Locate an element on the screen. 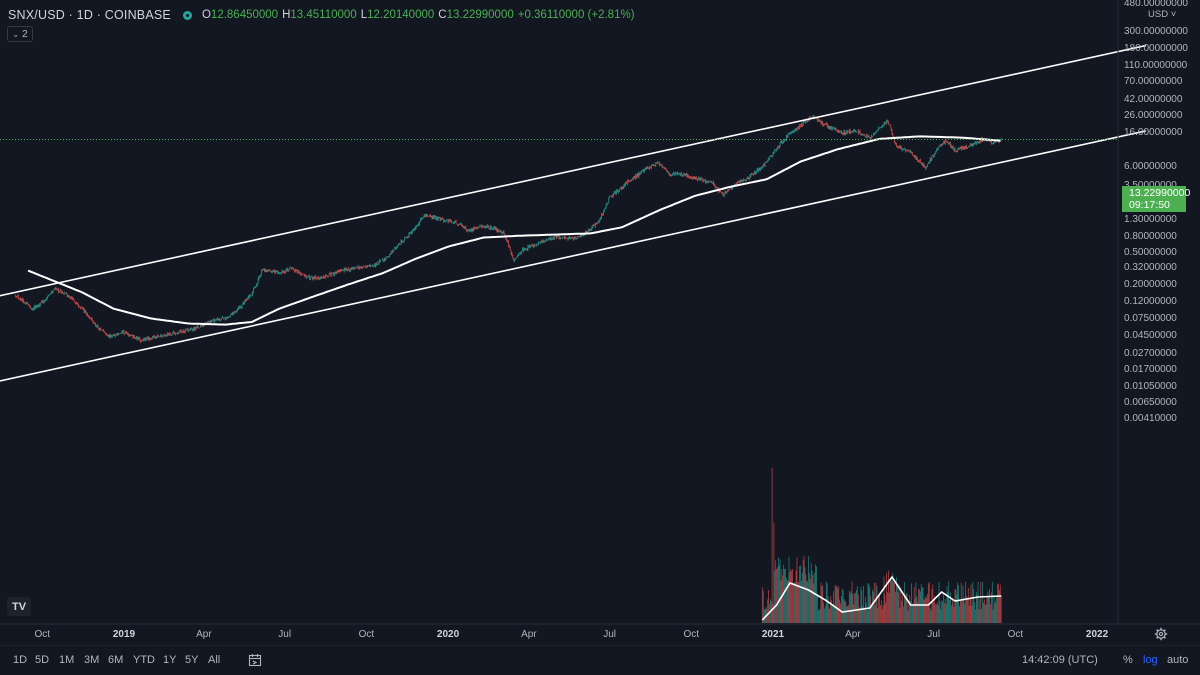 Image resolution: width=1200 pixels, height=675 pixels. range-button-6m: 6M is located at coordinates (116, 660).